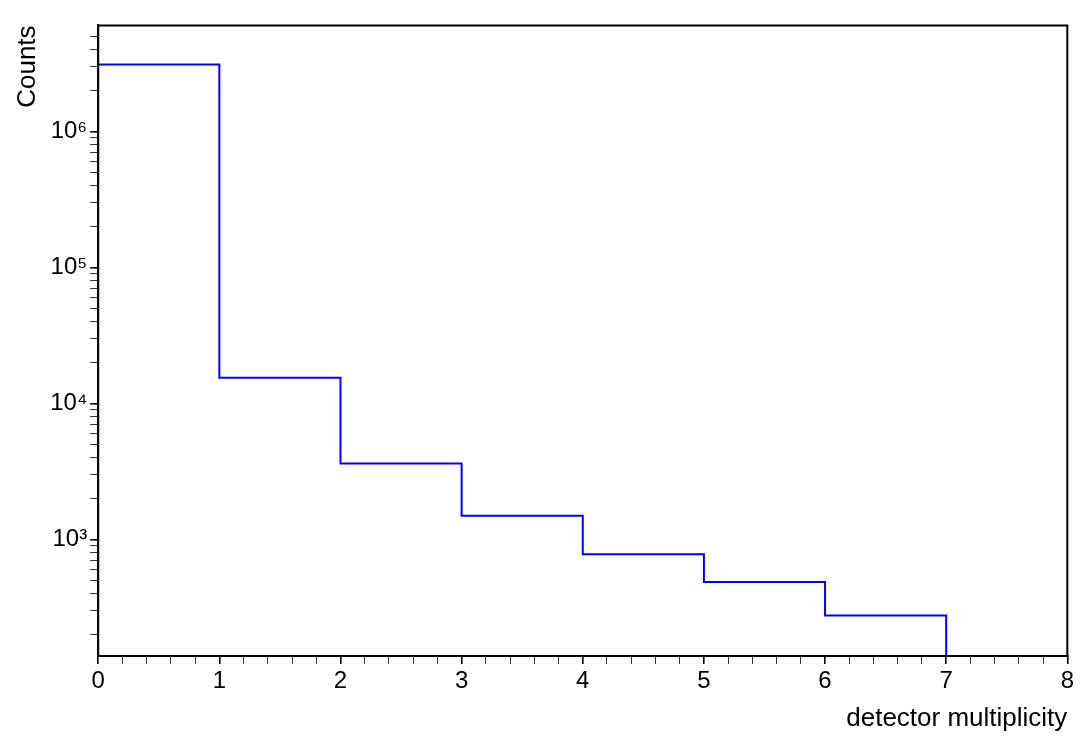  I want to click on x-tick-label: 5, so click(704, 680).